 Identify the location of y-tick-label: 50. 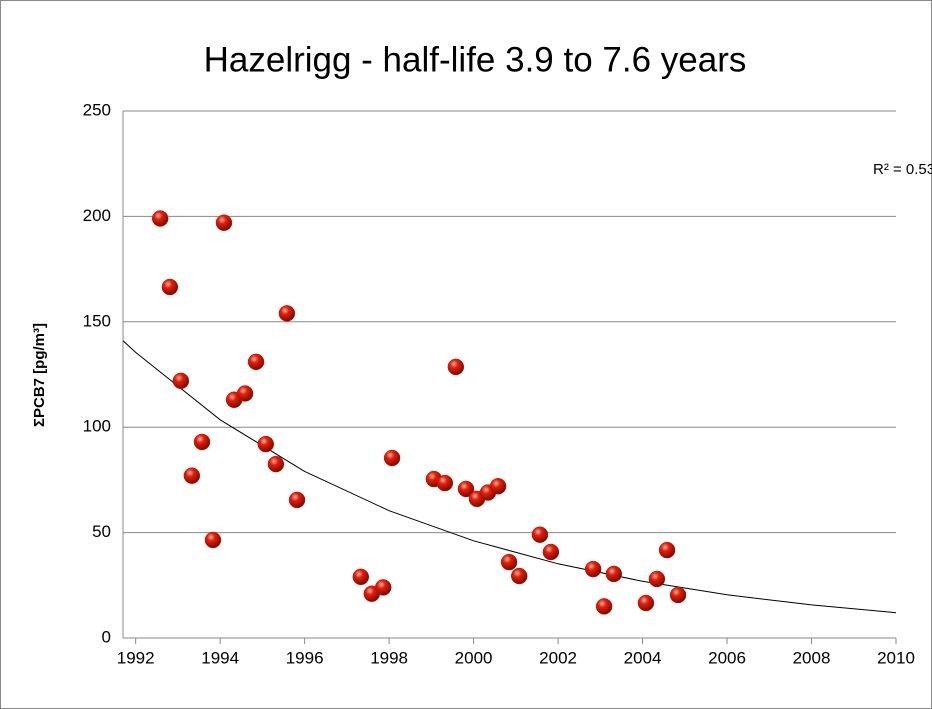
(101, 531).